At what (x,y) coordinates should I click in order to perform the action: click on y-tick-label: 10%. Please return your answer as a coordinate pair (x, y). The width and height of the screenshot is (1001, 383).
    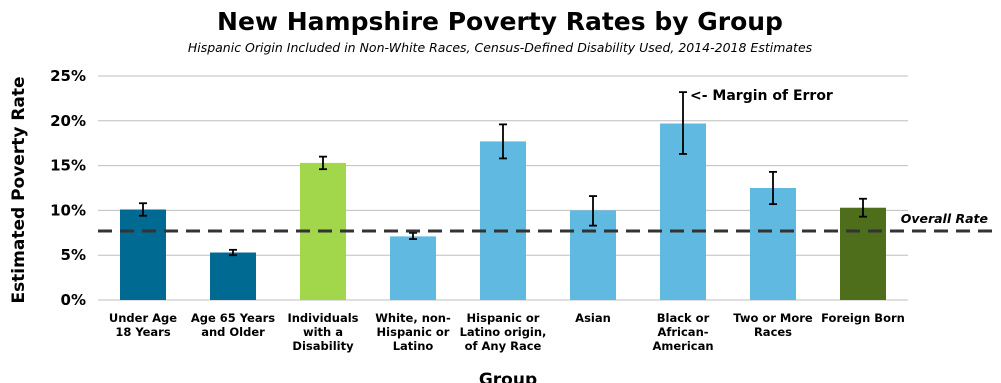
    Looking at the image, I should click on (68, 210).